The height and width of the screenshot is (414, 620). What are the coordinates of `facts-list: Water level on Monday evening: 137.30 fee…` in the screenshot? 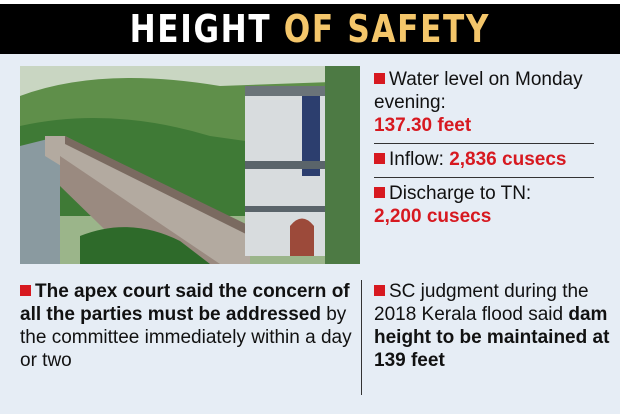 It's located at (484, 149).